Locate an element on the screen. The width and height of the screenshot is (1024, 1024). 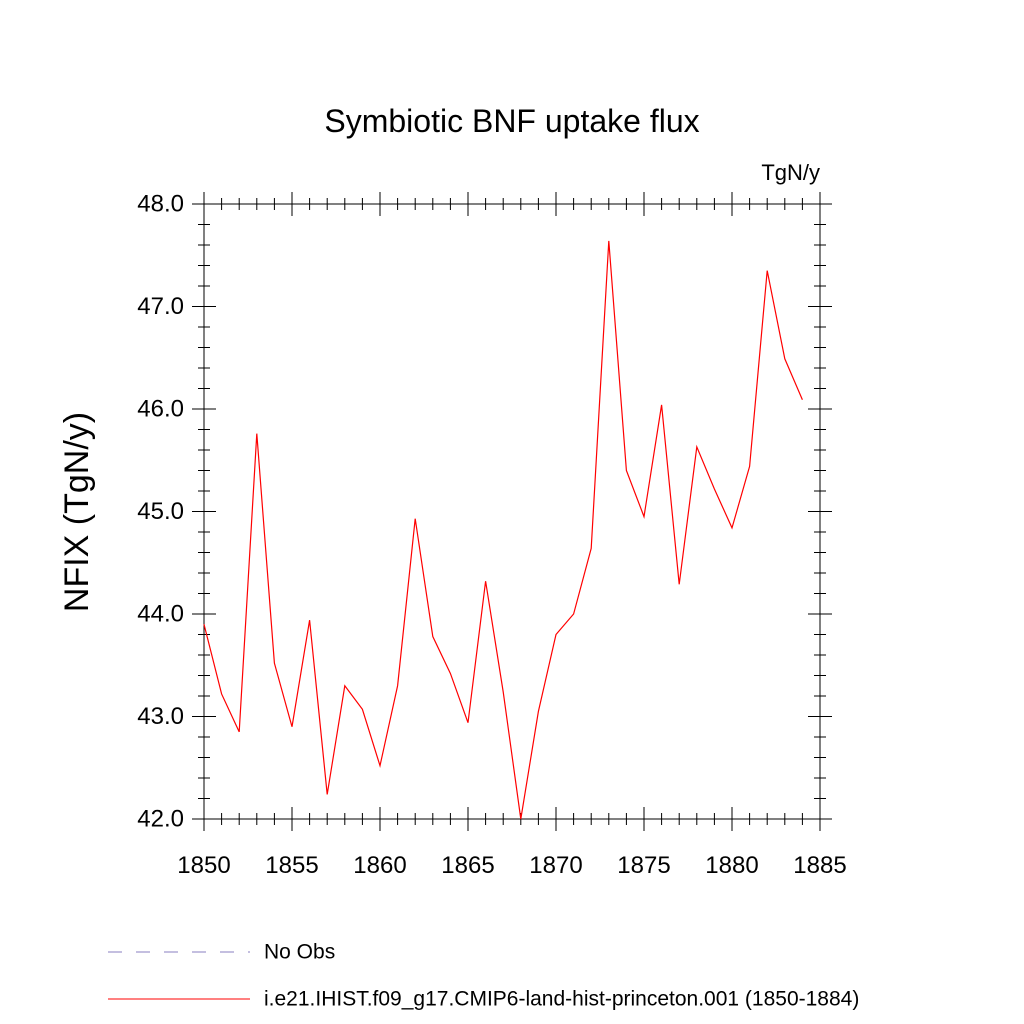
x-tick-label: 1880 is located at coordinates (731, 865).